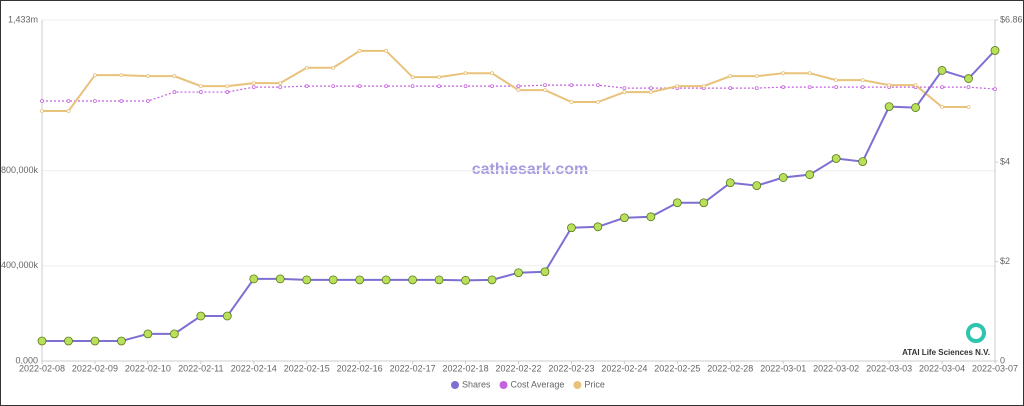 The width and height of the screenshot is (1024, 406). Describe the element at coordinates (148, 368) in the screenshot. I see `x-tick-label: 2022-02-10` at that location.